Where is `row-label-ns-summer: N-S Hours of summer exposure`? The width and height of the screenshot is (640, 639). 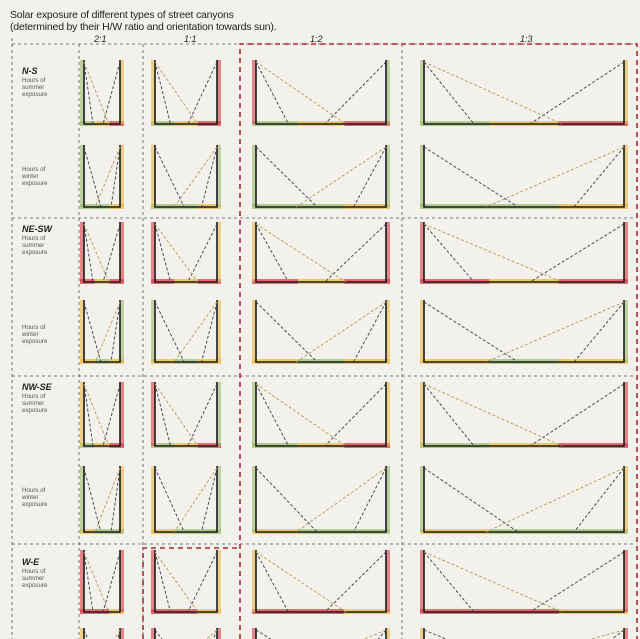 row-label-ns-summer: N-S Hours of summer exposure is located at coordinates (41, 82).